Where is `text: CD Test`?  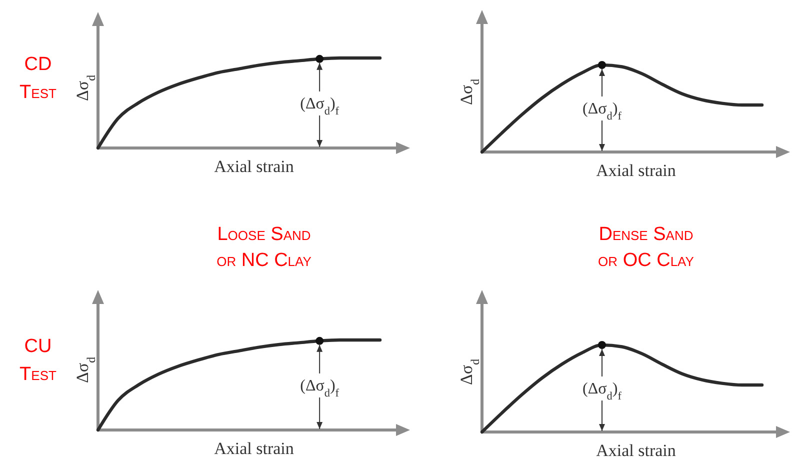 text: CD Test is located at coordinates (38, 78).